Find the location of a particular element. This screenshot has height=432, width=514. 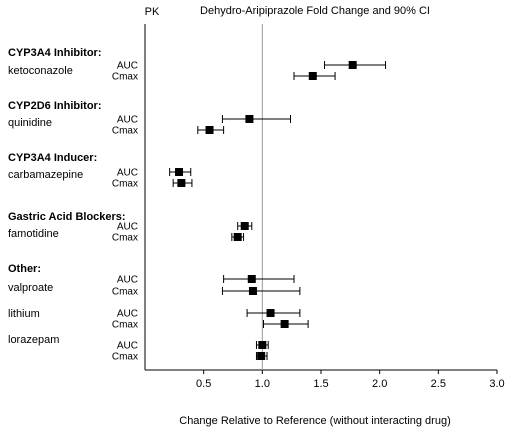

x-tick-label: 1.5 is located at coordinates (320, 384).